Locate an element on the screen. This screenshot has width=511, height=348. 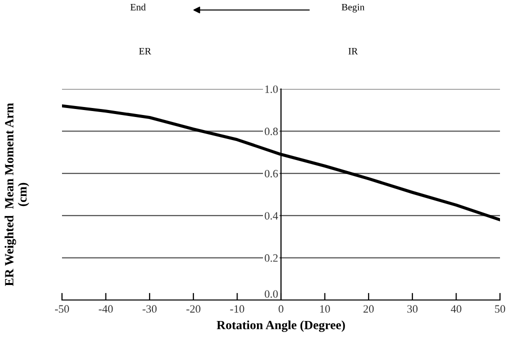
x-tick-label: -50 is located at coordinates (62, 309).